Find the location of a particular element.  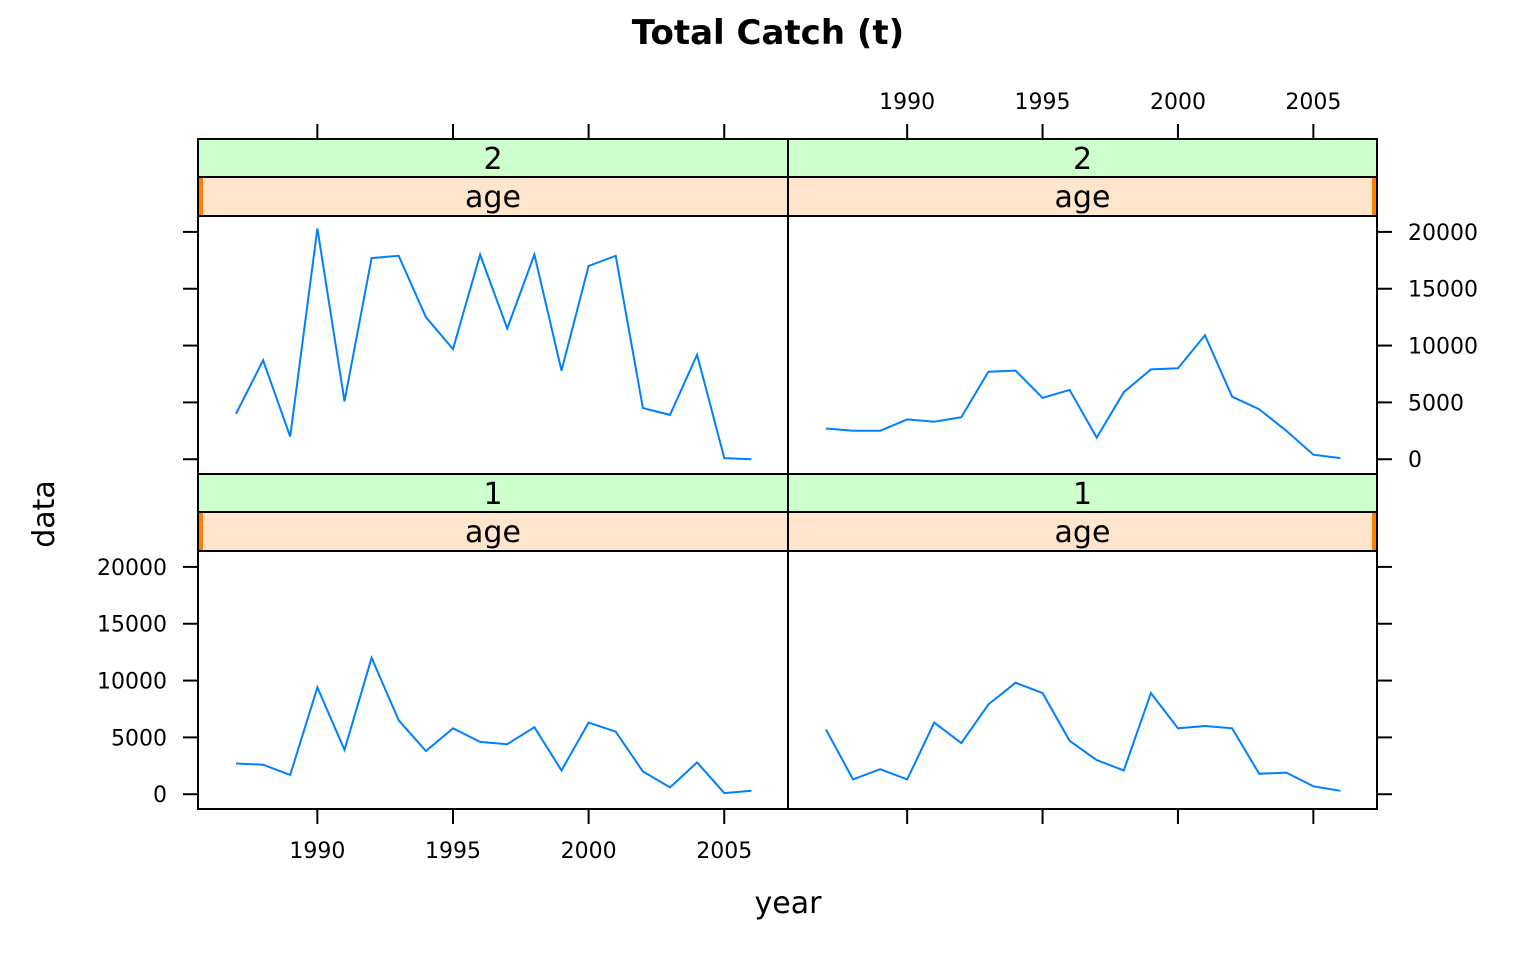

x-axis-title: year is located at coordinates (789, 903).